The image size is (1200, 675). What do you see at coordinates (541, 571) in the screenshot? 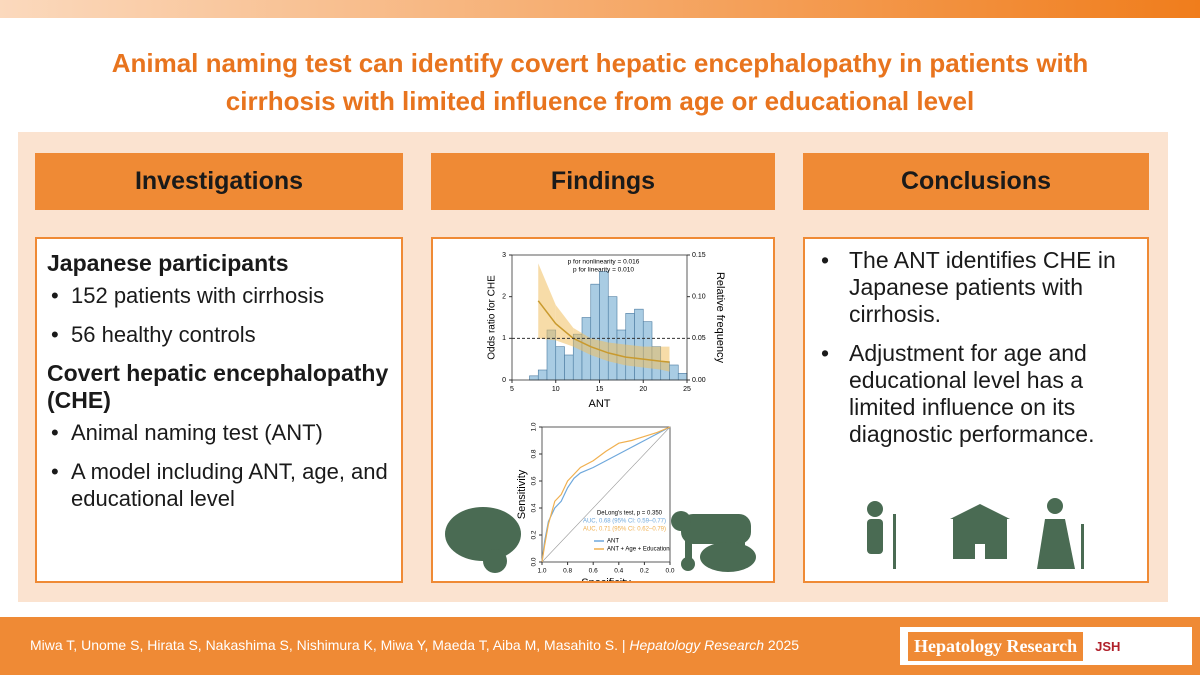
I see `x-tick-label: 1.0` at bounding box center [541, 571].